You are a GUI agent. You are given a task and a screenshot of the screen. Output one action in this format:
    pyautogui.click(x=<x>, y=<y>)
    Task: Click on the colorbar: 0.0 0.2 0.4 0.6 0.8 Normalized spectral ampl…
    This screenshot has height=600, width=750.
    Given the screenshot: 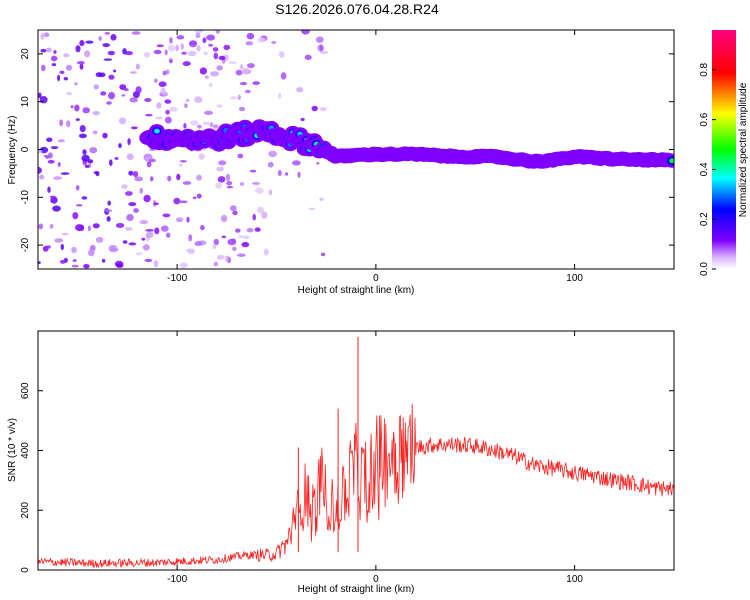 What is the action you would take?
    pyautogui.click(x=724, y=153)
    